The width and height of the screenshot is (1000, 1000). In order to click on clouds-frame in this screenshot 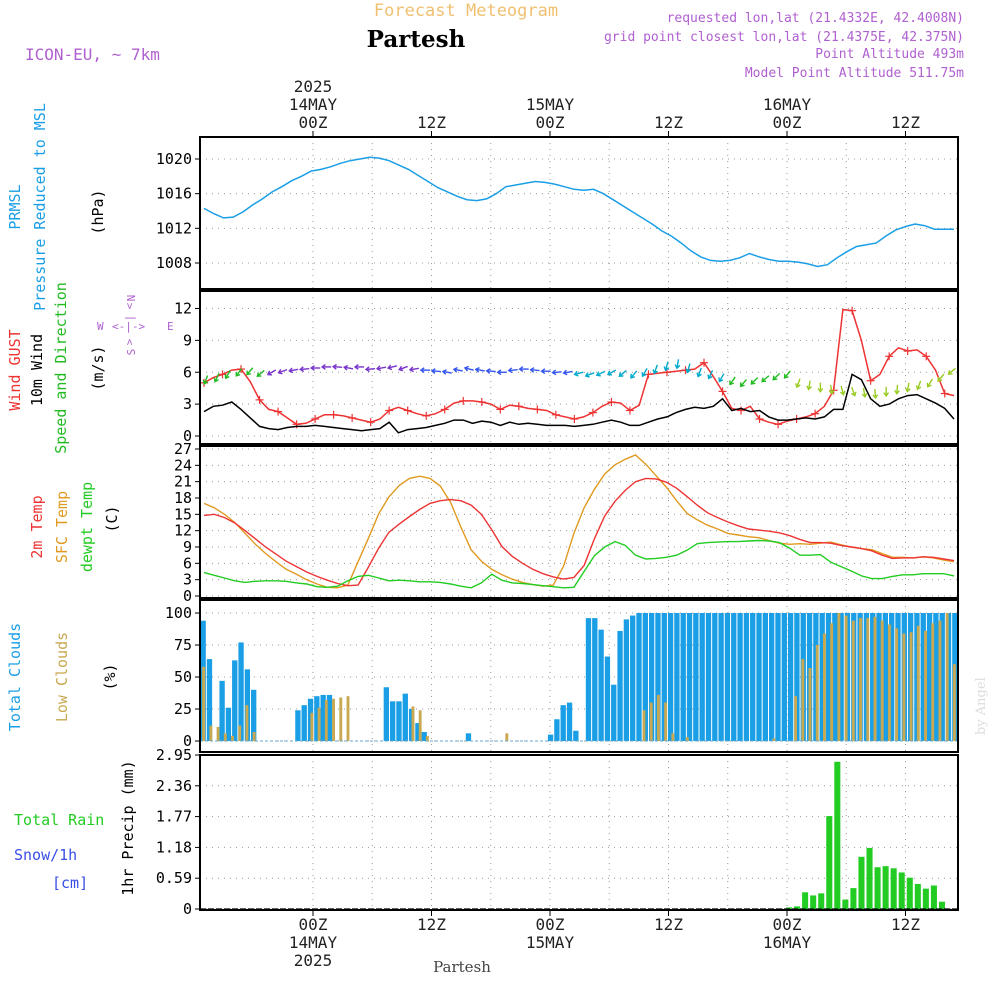, I will do `click(579, 676)`.